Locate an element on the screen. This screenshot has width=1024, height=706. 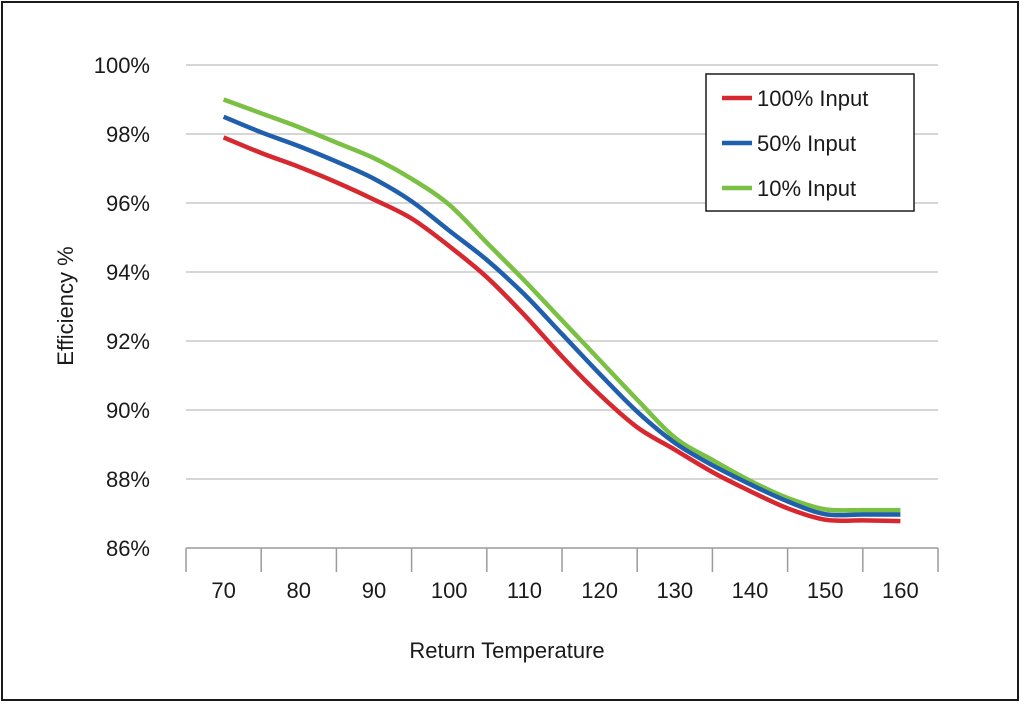
x-tick-label: 110 is located at coordinates (524, 590).